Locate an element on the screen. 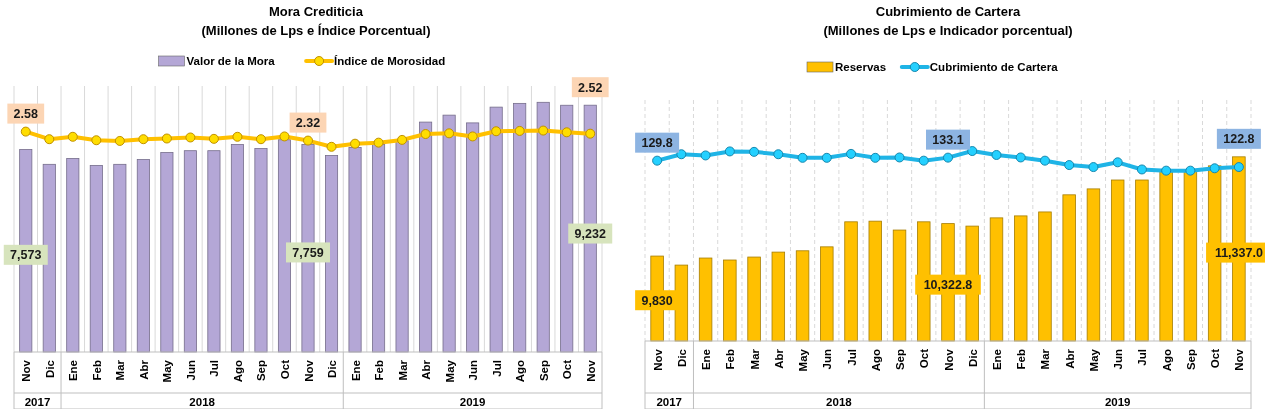 The image size is (1265, 409). data-label: 2.58 is located at coordinates (25, 114).